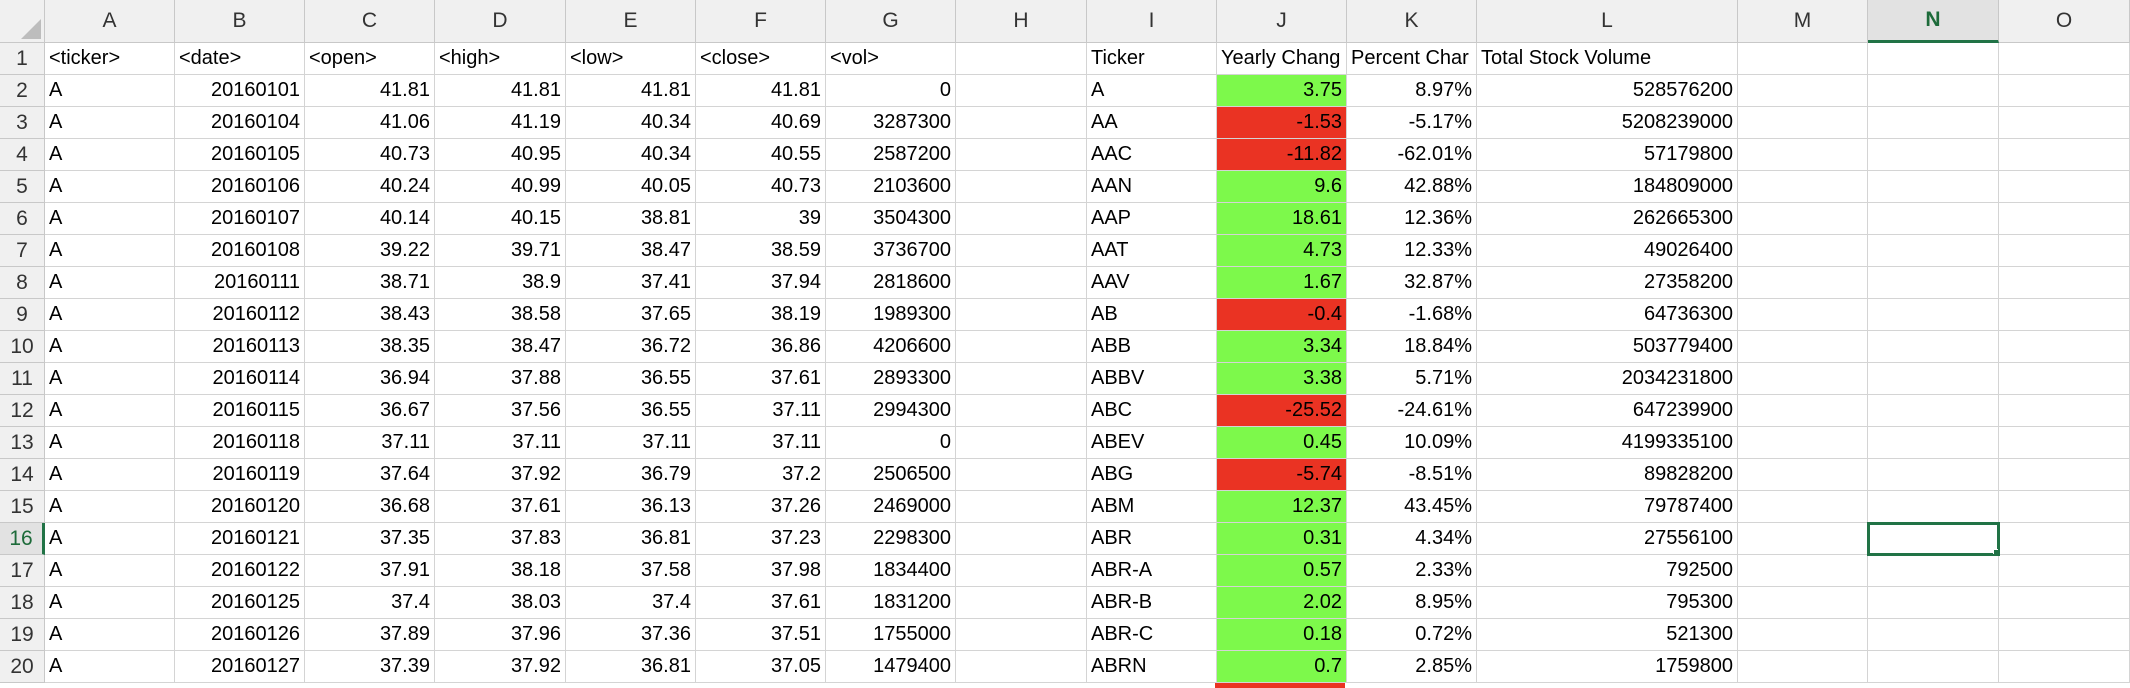  Describe the element at coordinates (1021, 539) in the screenshot. I see `cell-h16` at that location.